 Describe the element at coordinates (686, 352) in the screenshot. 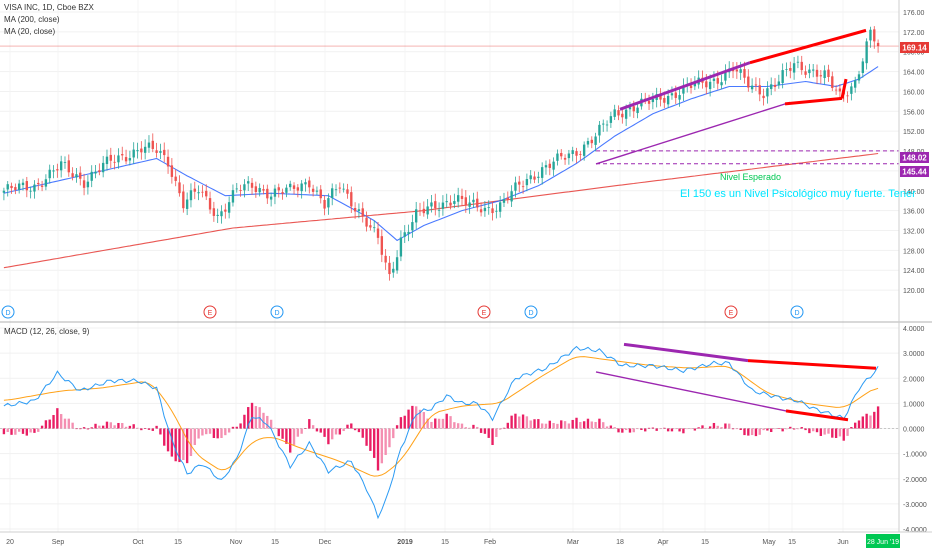

I see `macd-upper-divergence-purple` at that location.